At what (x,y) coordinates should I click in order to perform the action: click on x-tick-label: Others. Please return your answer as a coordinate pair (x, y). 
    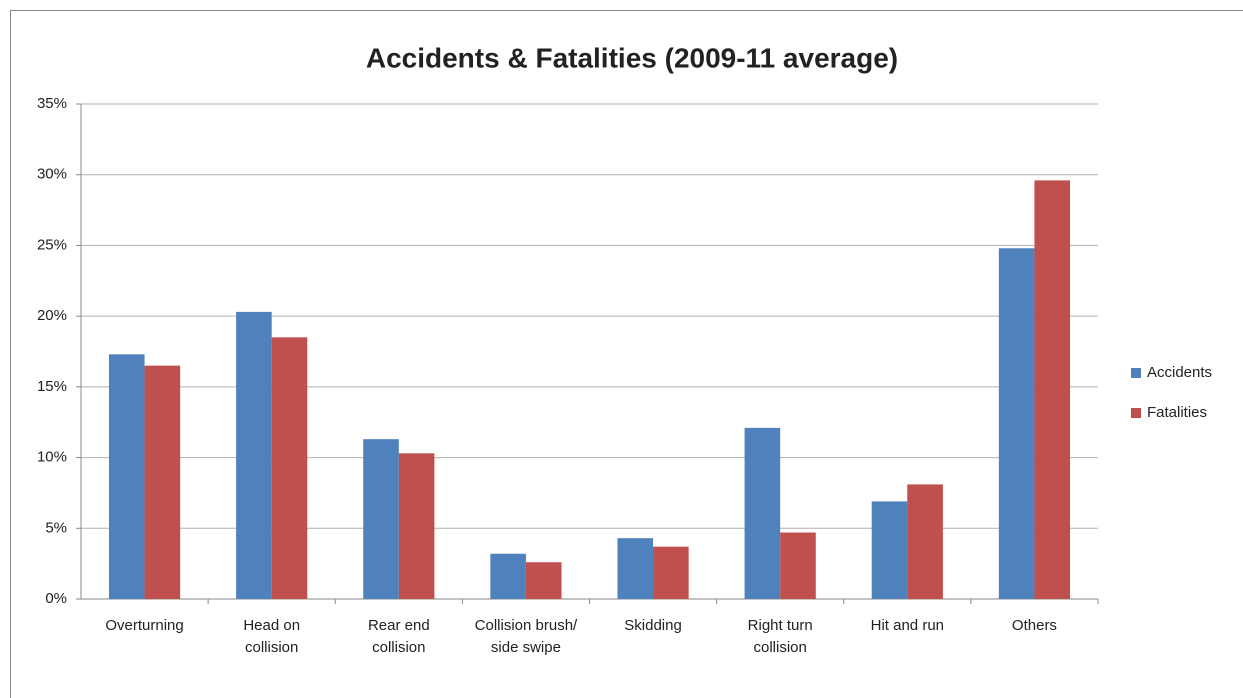
    Looking at the image, I should click on (1034, 625).